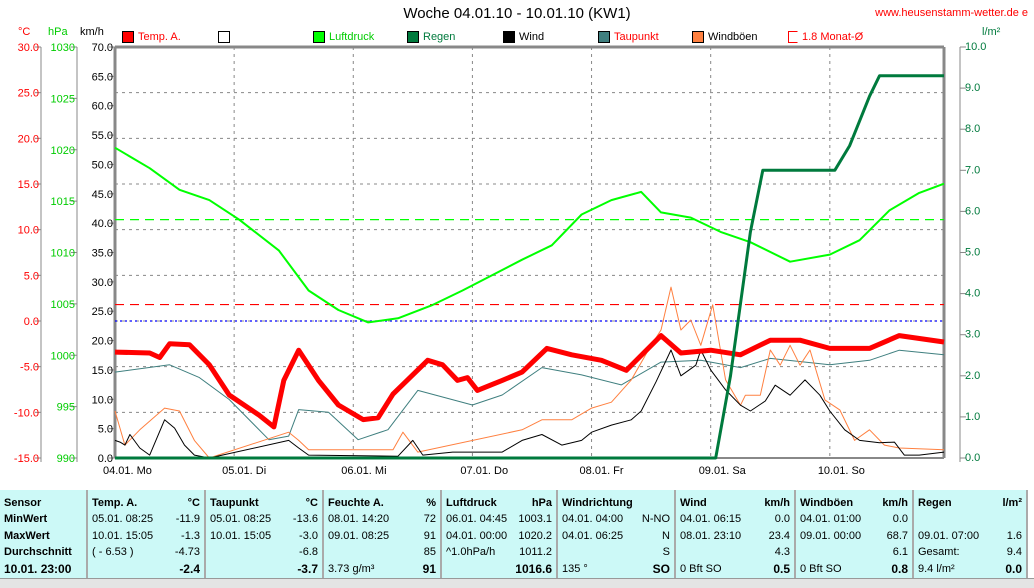 The height and width of the screenshot is (588, 1034). Describe the element at coordinates (63, 305) in the screenshot. I see `axis-tick-label-pressure: 1005` at that location.